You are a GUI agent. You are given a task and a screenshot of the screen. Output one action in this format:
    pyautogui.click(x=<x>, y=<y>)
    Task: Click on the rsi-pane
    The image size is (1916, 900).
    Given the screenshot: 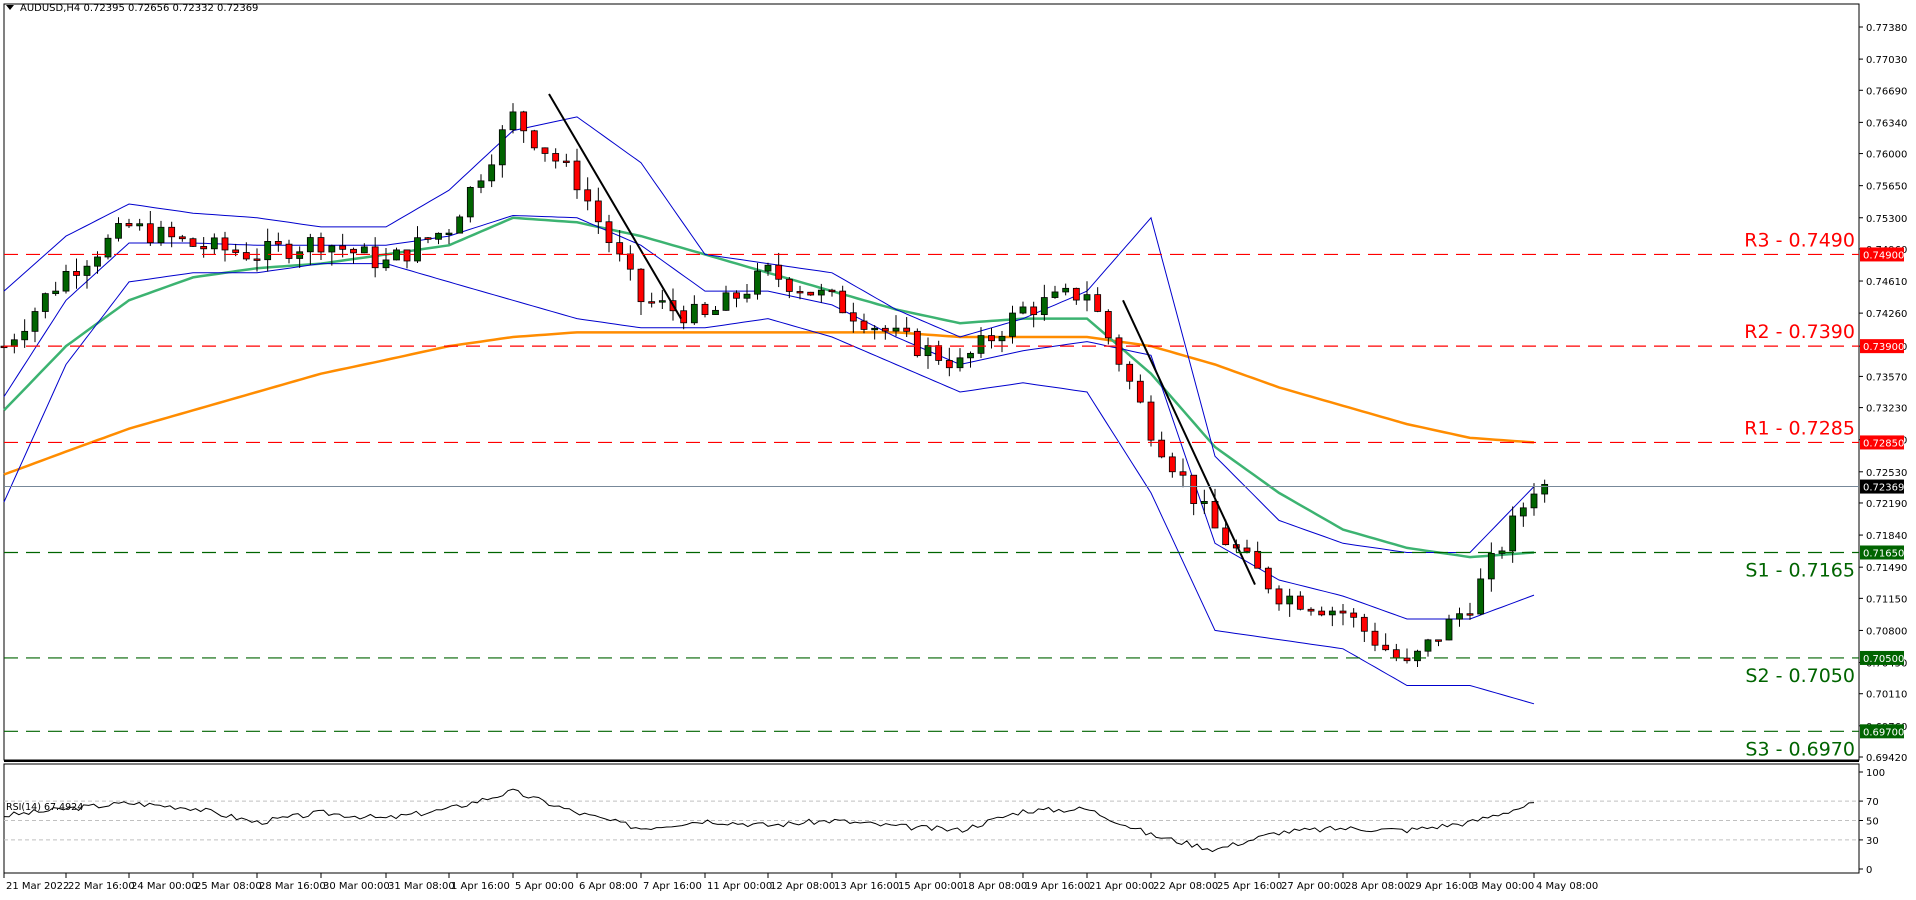 What is the action you would take?
    pyautogui.click(x=931, y=818)
    